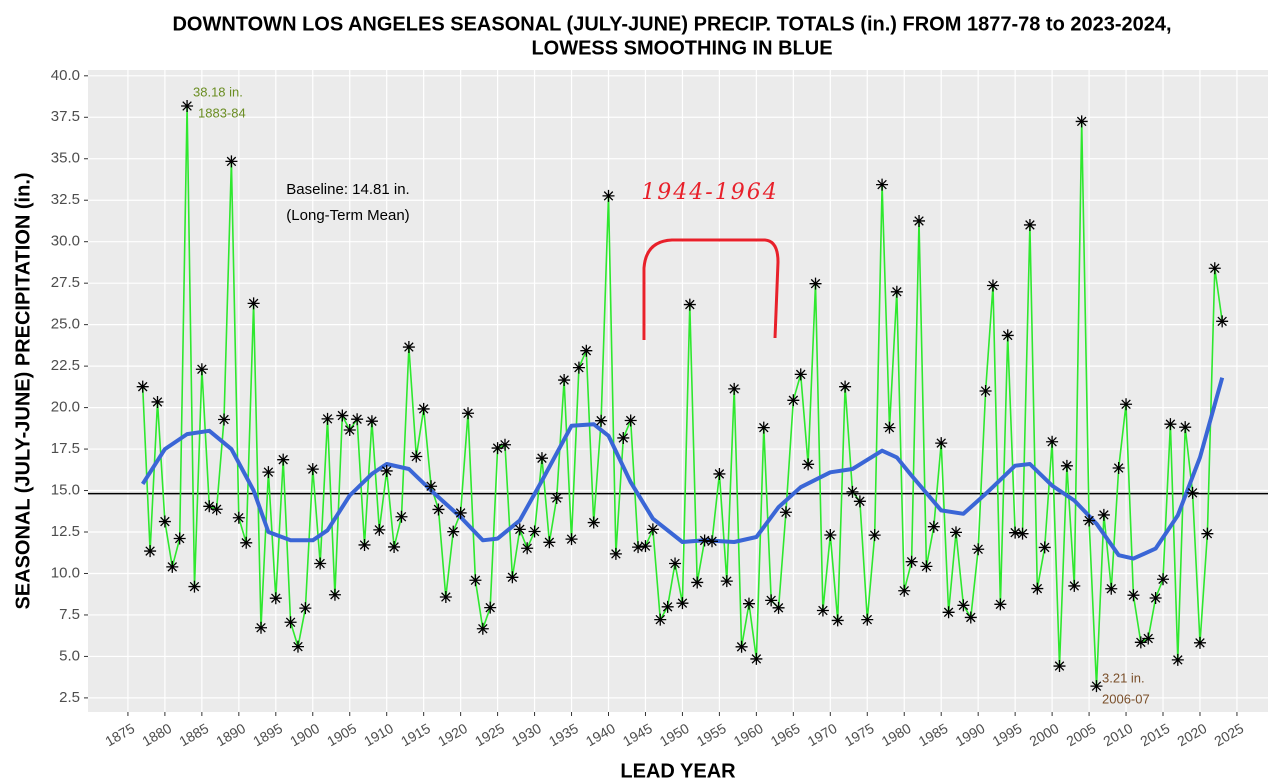 This screenshot has height=784, width=1275. Describe the element at coordinates (65, 490) in the screenshot. I see `y-tick-label: 15.0` at that location.